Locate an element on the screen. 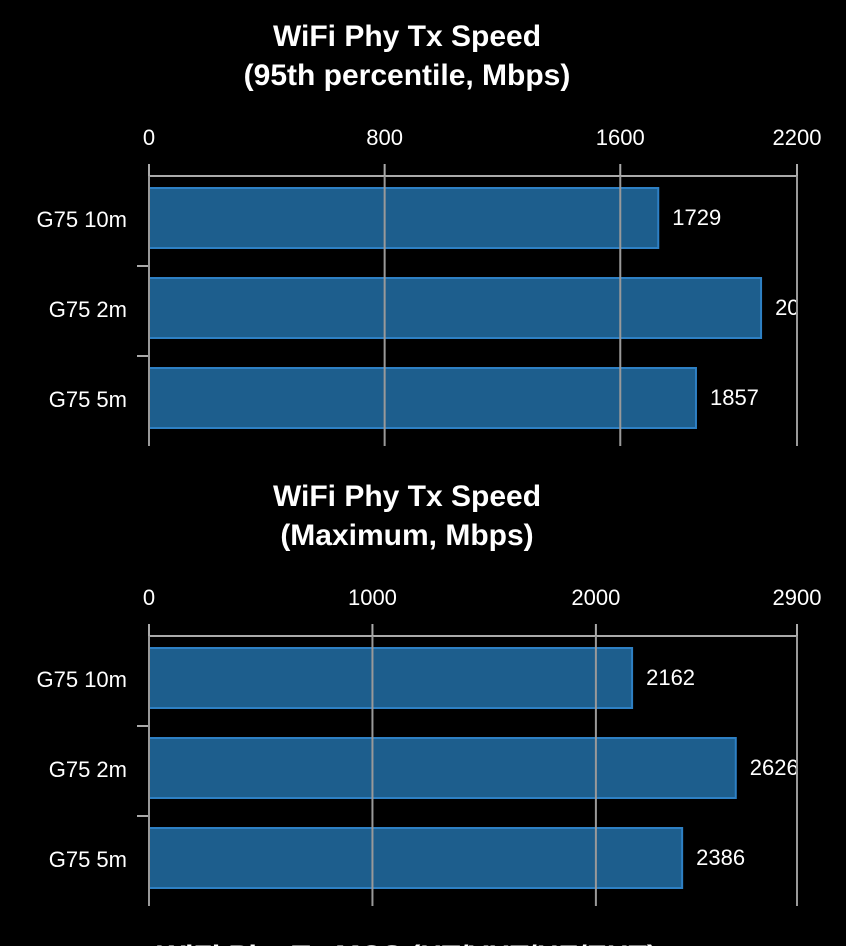 The height and width of the screenshot is (946, 846). chart-title: (95th percentile, Mbps) is located at coordinates (407, 75).